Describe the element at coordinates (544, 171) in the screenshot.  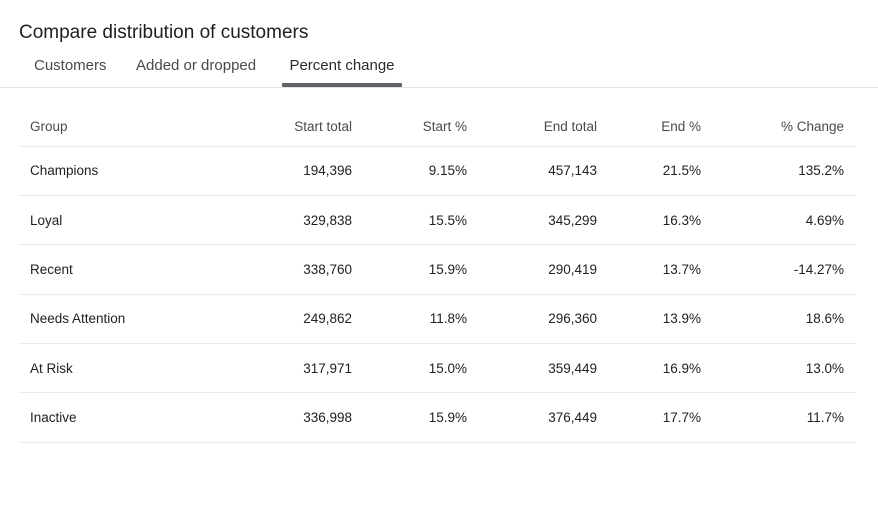
I see `cell-end-total: 457,143` at that location.